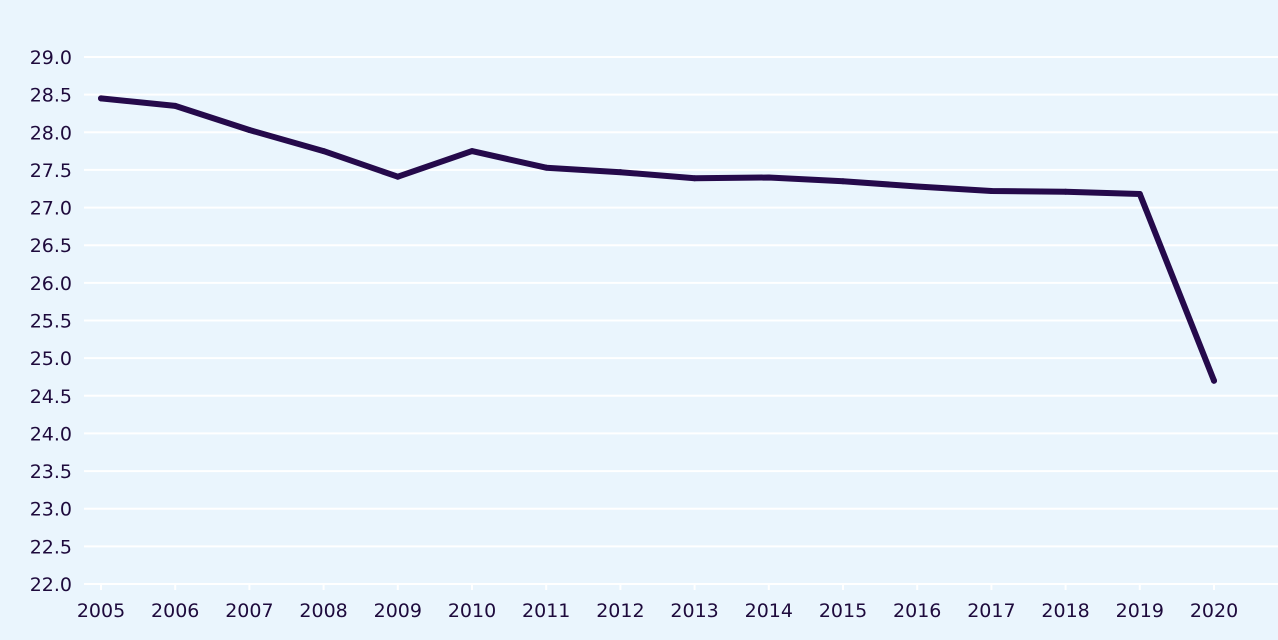 The height and width of the screenshot is (640, 1278). What do you see at coordinates (175, 105) in the screenshot?
I see `data-point-2006` at bounding box center [175, 105].